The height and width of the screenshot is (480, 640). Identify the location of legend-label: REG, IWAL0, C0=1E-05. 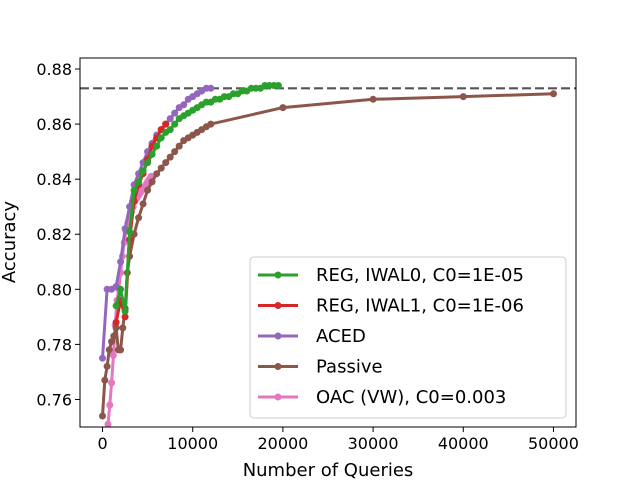
(420, 275).